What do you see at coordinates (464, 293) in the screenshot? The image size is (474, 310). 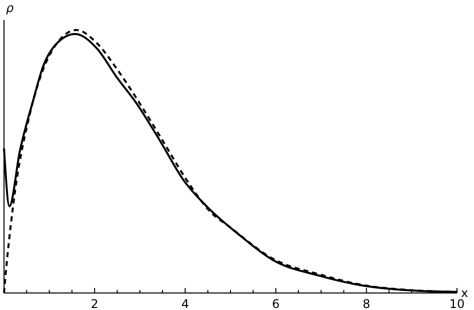 I see `x-axis-title: x` at bounding box center [464, 293].